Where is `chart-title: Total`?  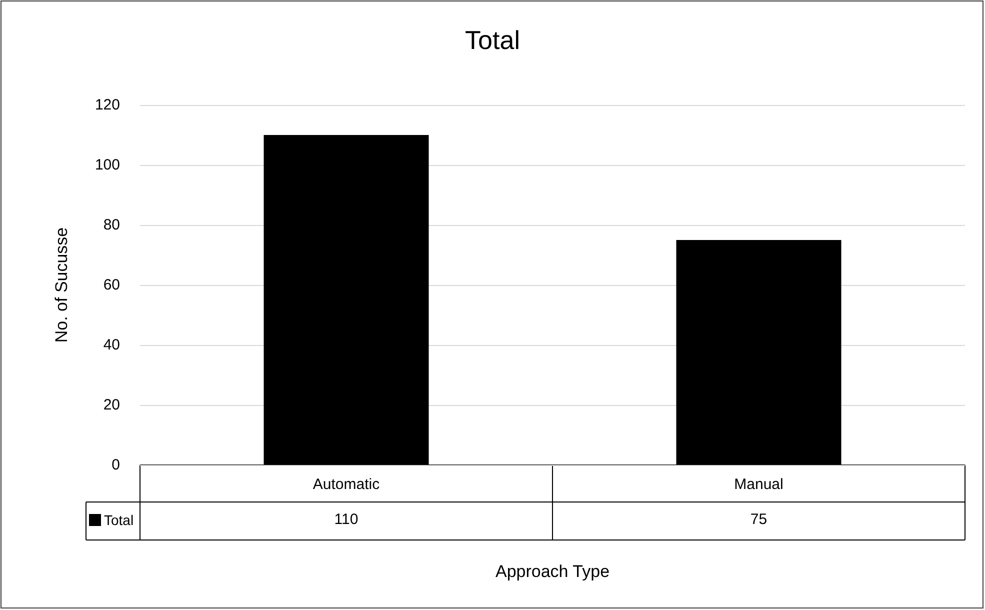 chart-title: Total is located at coordinates (492, 40).